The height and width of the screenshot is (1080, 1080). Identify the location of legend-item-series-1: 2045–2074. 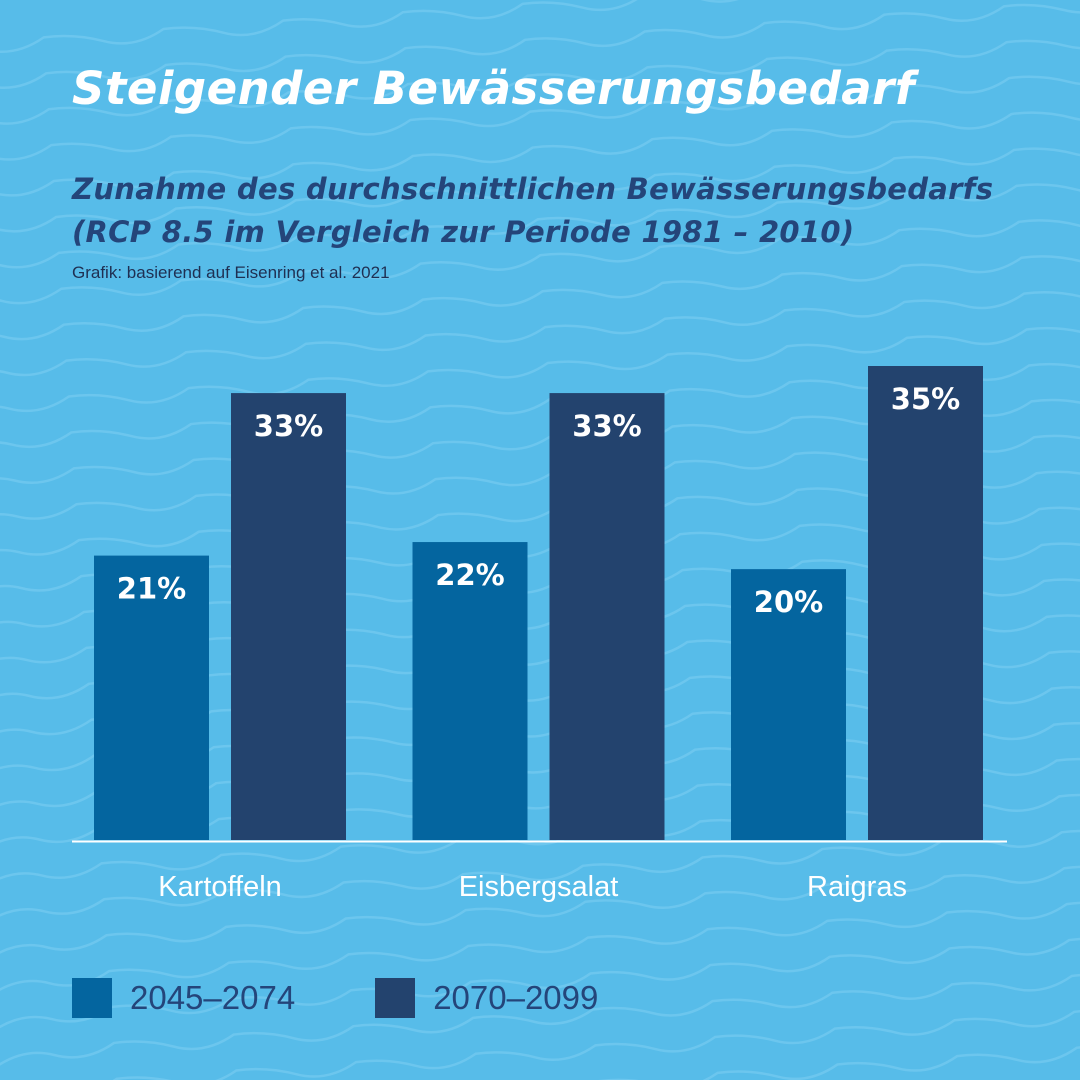
(183, 998).